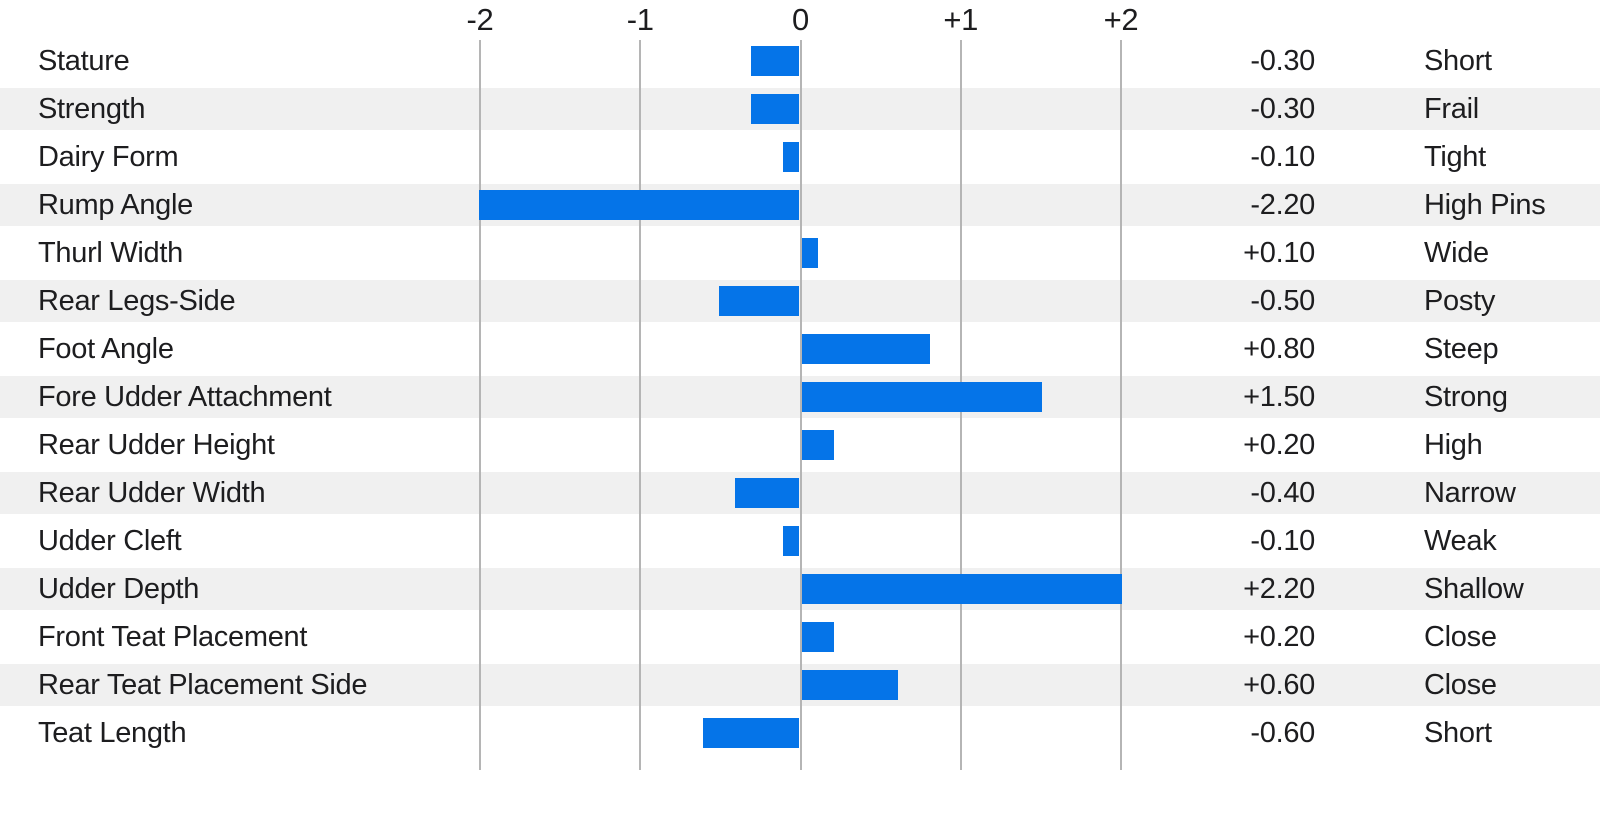 This screenshot has height=836, width=1600. What do you see at coordinates (1282, 733) in the screenshot?
I see `value-label: -0.60` at bounding box center [1282, 733].